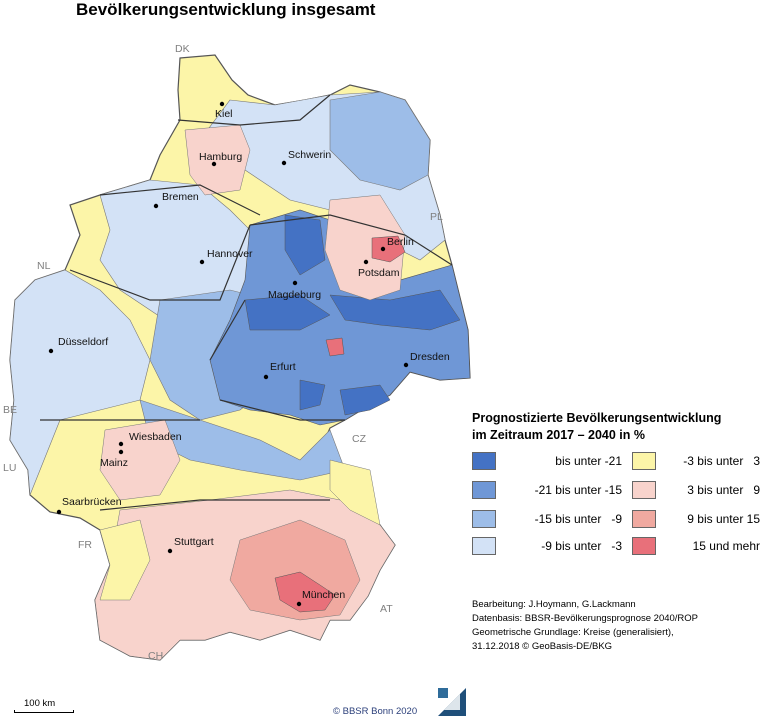 This screenshot has height=720, width=760. Describe the element at coordinates (121, 444) in the screenshot. I see `city-dot-wiesbaden` at that location.